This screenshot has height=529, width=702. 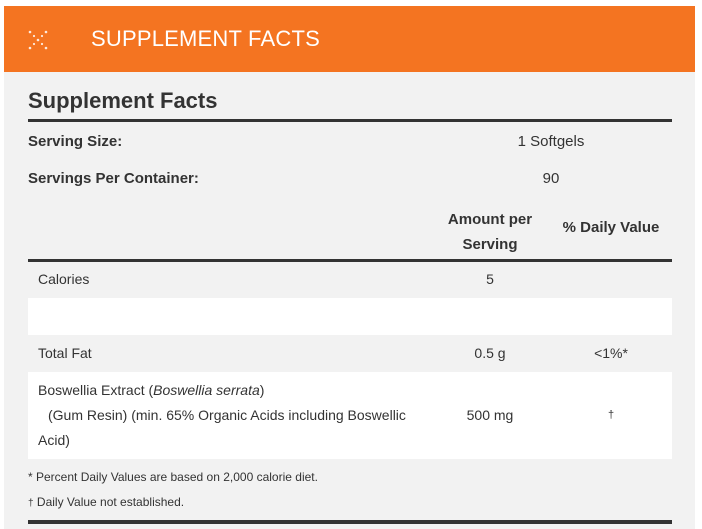 What do you see at coordinates (490, 219) in the screenshot?
I see `amount-header-line1: Amount per` at bounding box center [490, 219].